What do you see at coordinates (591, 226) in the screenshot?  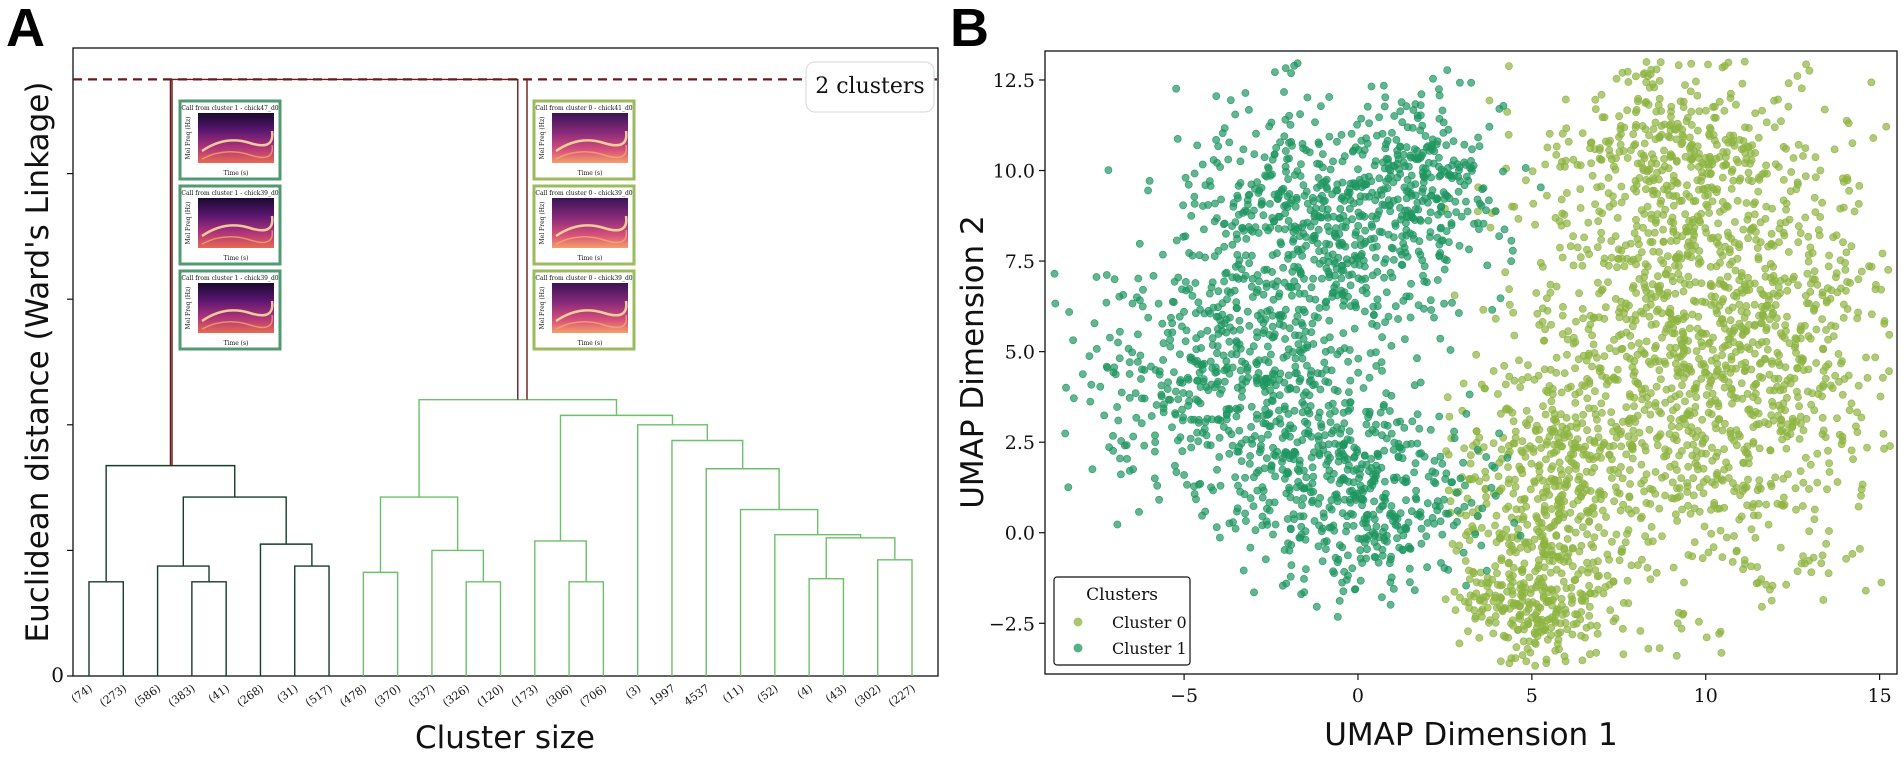 I see `spectrogram-contour` at bounding box center [591, 226].